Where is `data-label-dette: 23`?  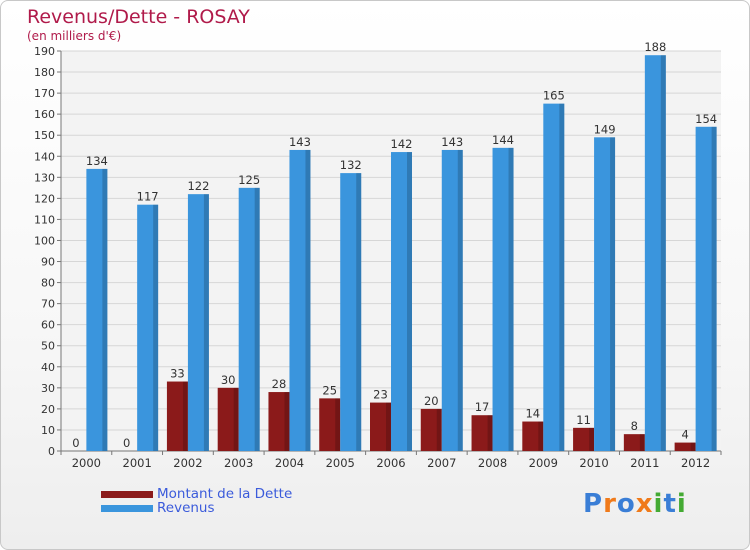 data-label-dette: 23 is located at coordinates (380, 395).